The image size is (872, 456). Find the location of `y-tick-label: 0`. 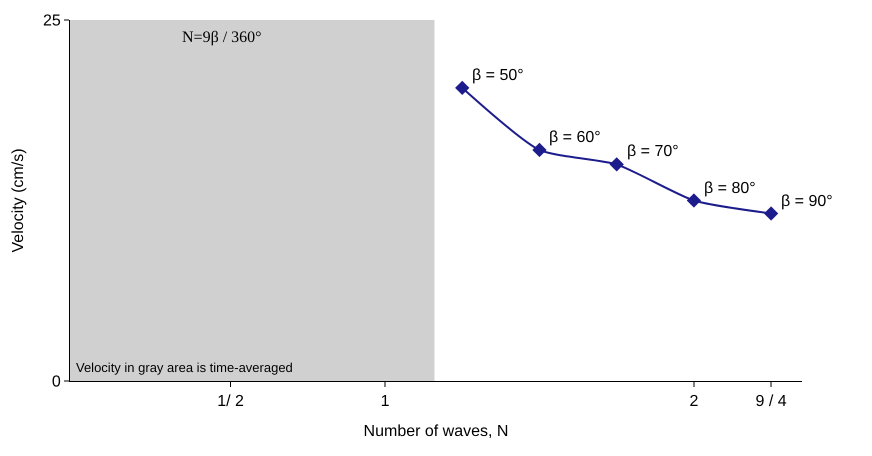

y-tick-label: 0 is located at coordinates (56, 382).